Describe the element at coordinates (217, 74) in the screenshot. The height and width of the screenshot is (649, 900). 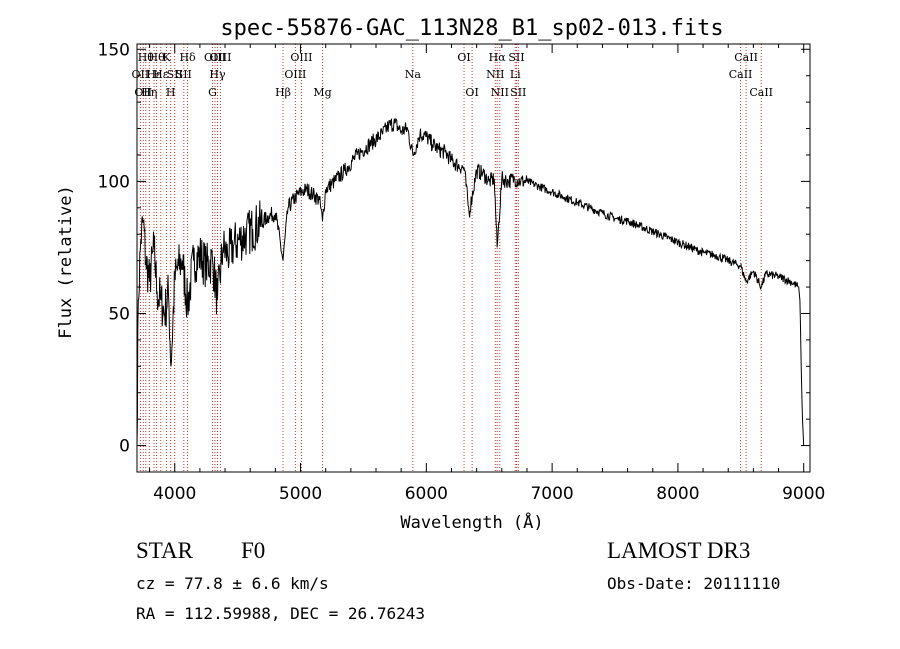
I see `line-label-14: Hγ` at that location.